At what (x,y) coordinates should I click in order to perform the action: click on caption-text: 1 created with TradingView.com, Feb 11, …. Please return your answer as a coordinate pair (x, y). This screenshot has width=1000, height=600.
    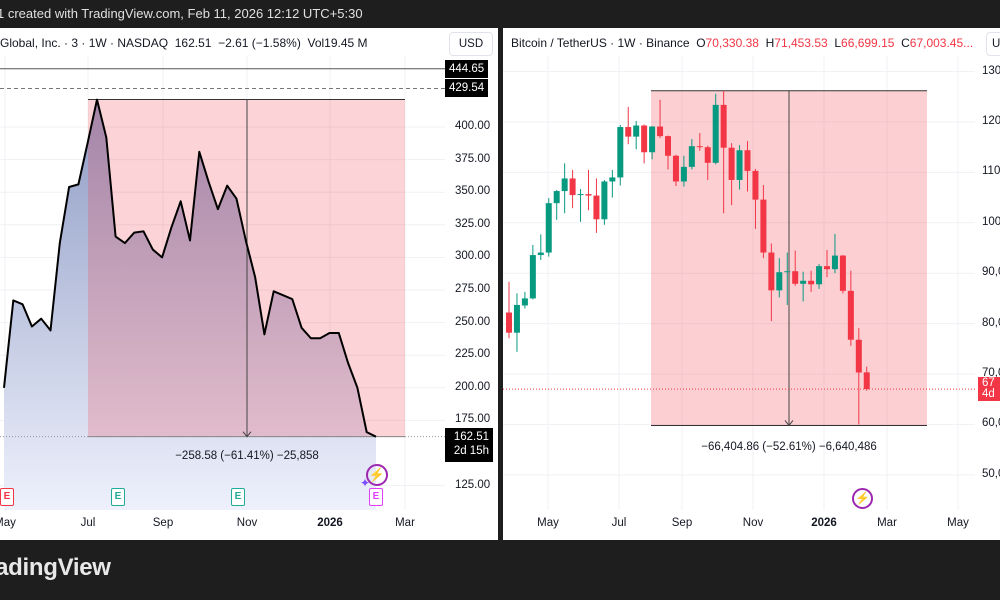
    Looking at the image, I should click on (181, 13).